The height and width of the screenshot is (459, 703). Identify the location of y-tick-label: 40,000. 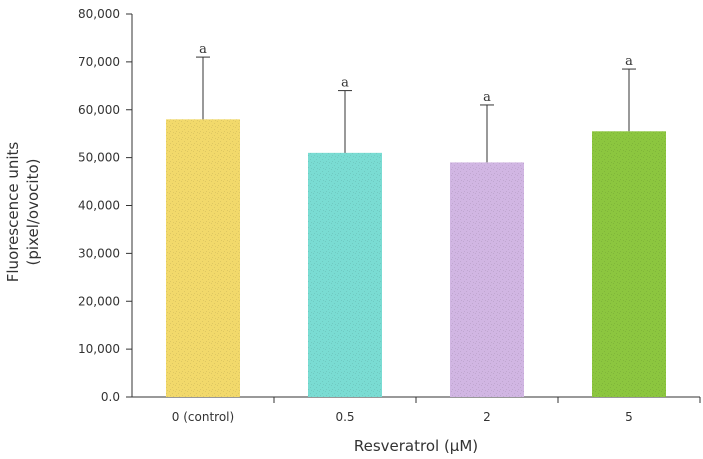
(99, 206).